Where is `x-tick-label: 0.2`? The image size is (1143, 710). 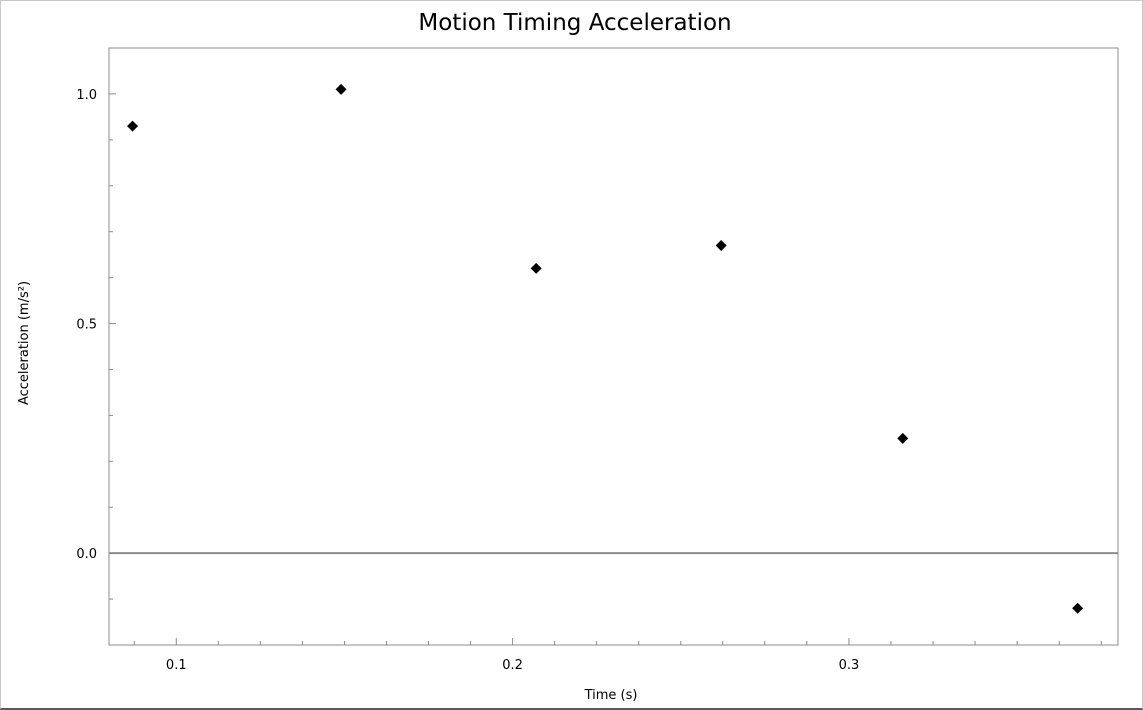 x-tick-label: 0.2 is located at coordinates (512, 665).